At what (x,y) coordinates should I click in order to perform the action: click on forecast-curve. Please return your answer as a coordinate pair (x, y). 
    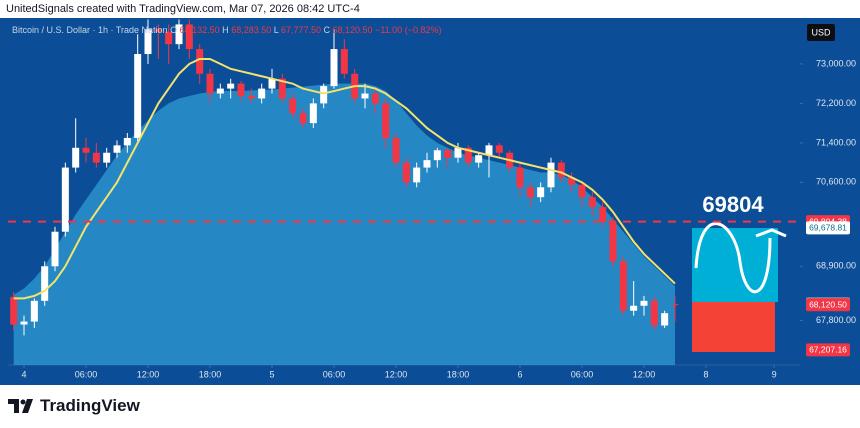
    Looking at the image, I should click on (733, 258).